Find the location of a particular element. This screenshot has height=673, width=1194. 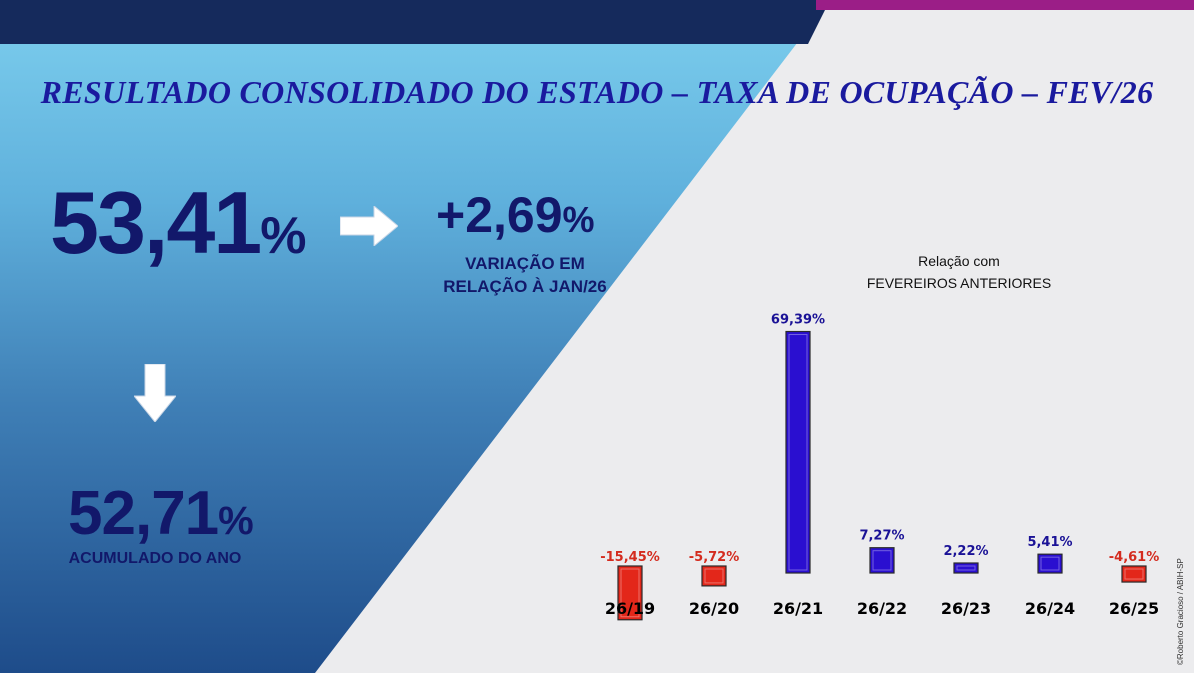

bar-bevel-26/24 is located at coordinates (1050, 563).